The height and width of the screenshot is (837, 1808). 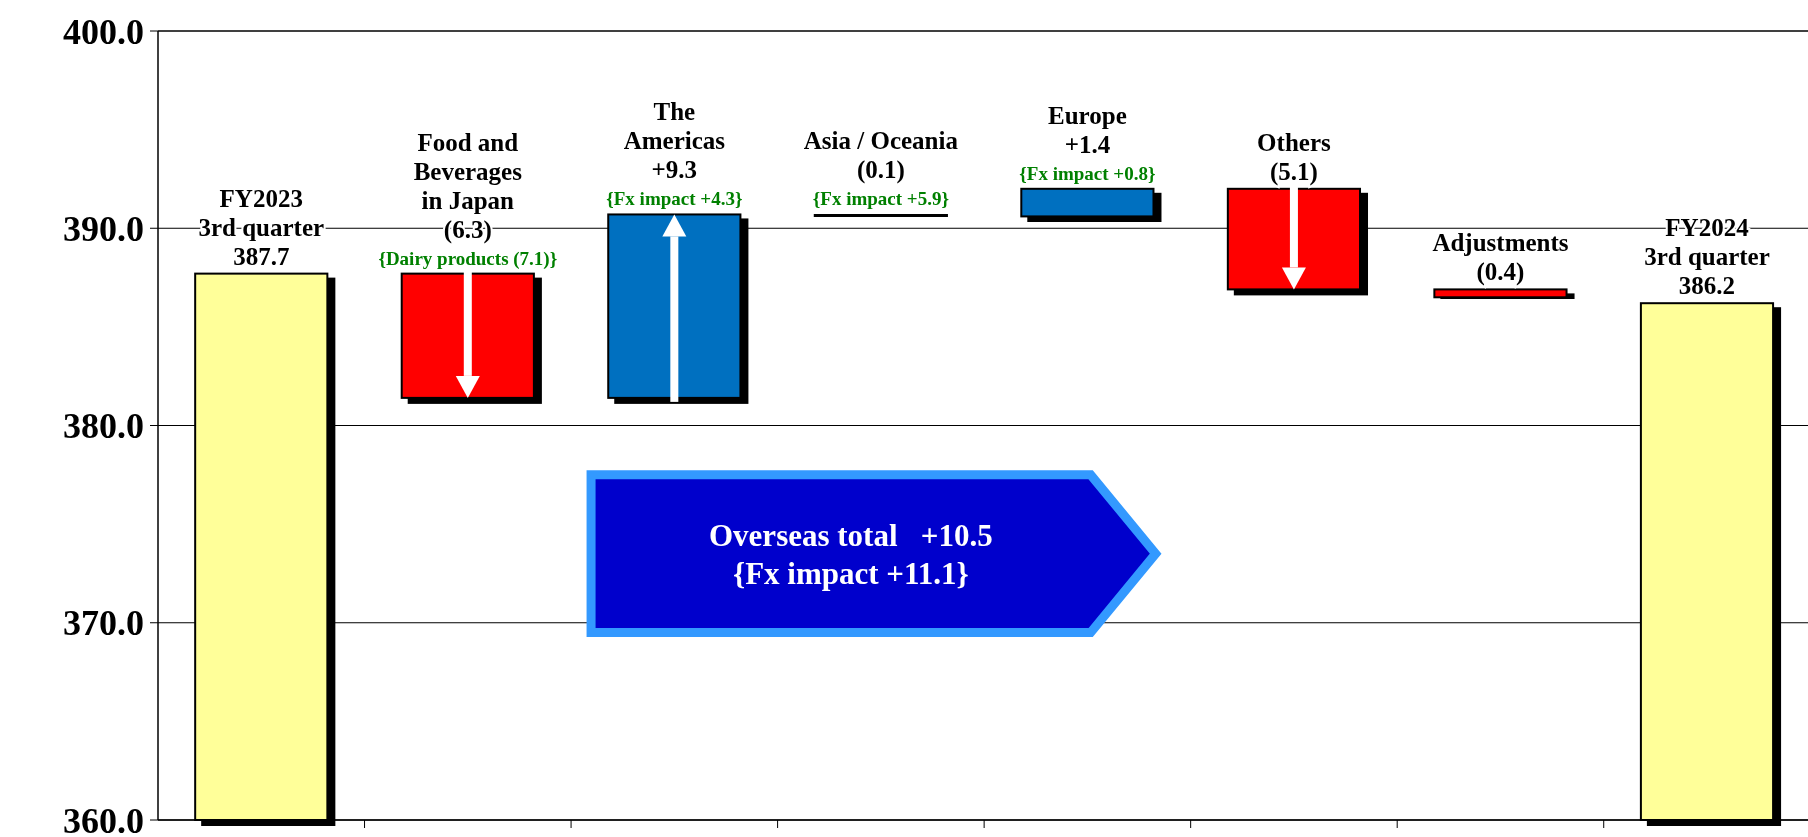 What do you see at coordinates (881, 141) in the screenshot?
I see `x-tick-label: Asia / Oceania` at bounding box center [881, 141].